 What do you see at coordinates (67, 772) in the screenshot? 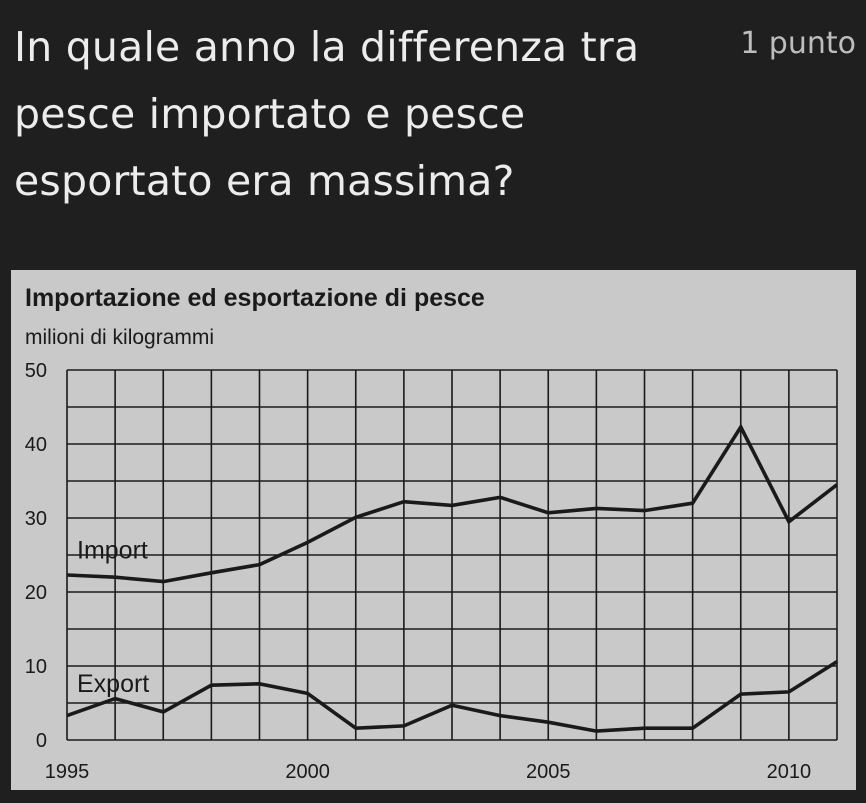
I see `x-tick-label: 1995` at bounding box center [67, 772].